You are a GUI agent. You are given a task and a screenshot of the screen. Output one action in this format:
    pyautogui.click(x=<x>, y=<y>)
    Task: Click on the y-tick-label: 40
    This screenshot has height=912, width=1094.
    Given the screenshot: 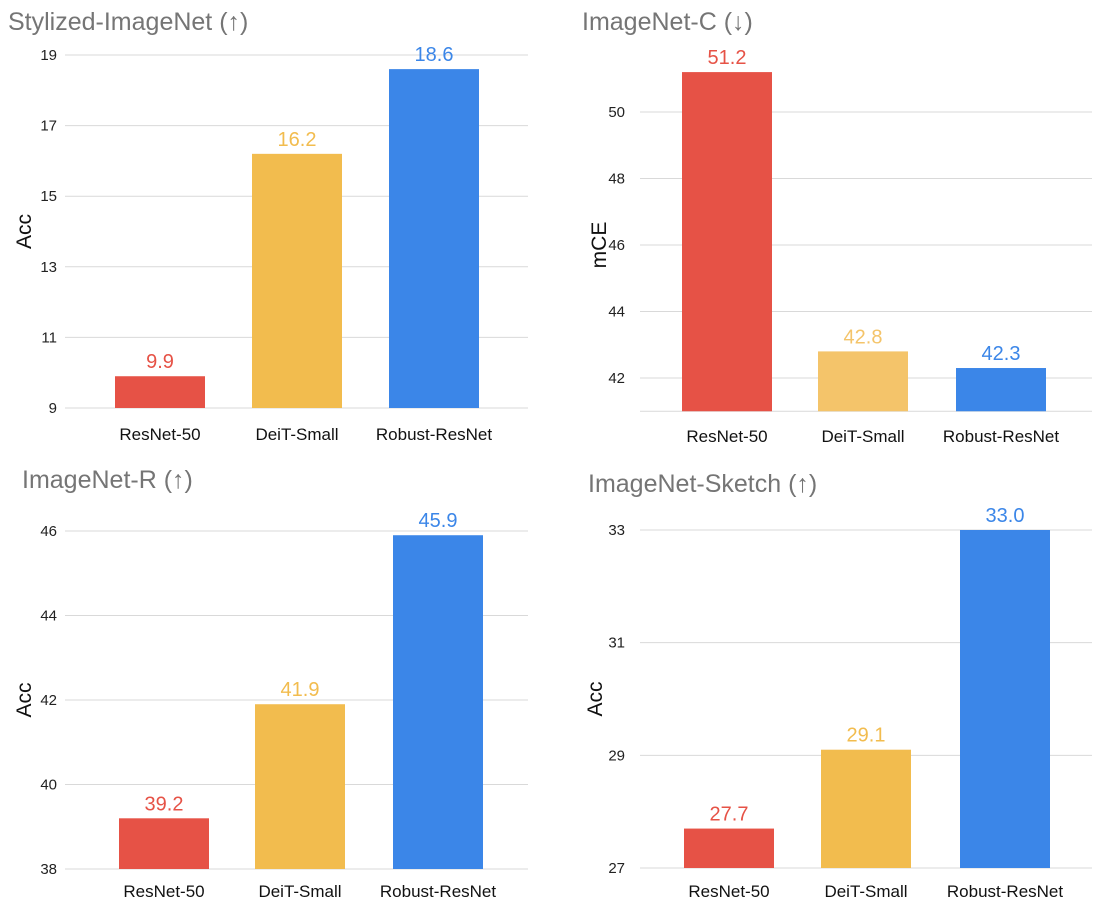 What is the action you would take?
    pyautogui.click(x=48, y=785)
    